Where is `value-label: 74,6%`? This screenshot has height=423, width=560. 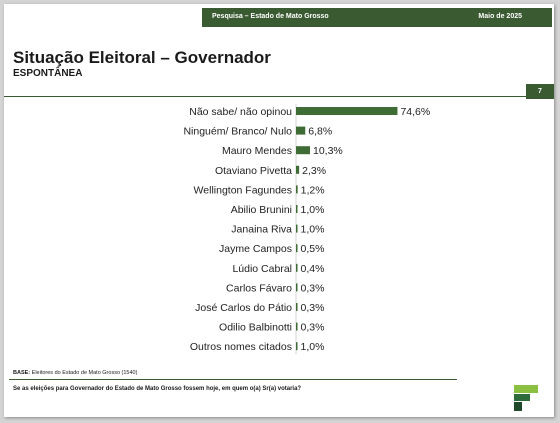 value-label: 74,6% is located at coordinates (415, 112).